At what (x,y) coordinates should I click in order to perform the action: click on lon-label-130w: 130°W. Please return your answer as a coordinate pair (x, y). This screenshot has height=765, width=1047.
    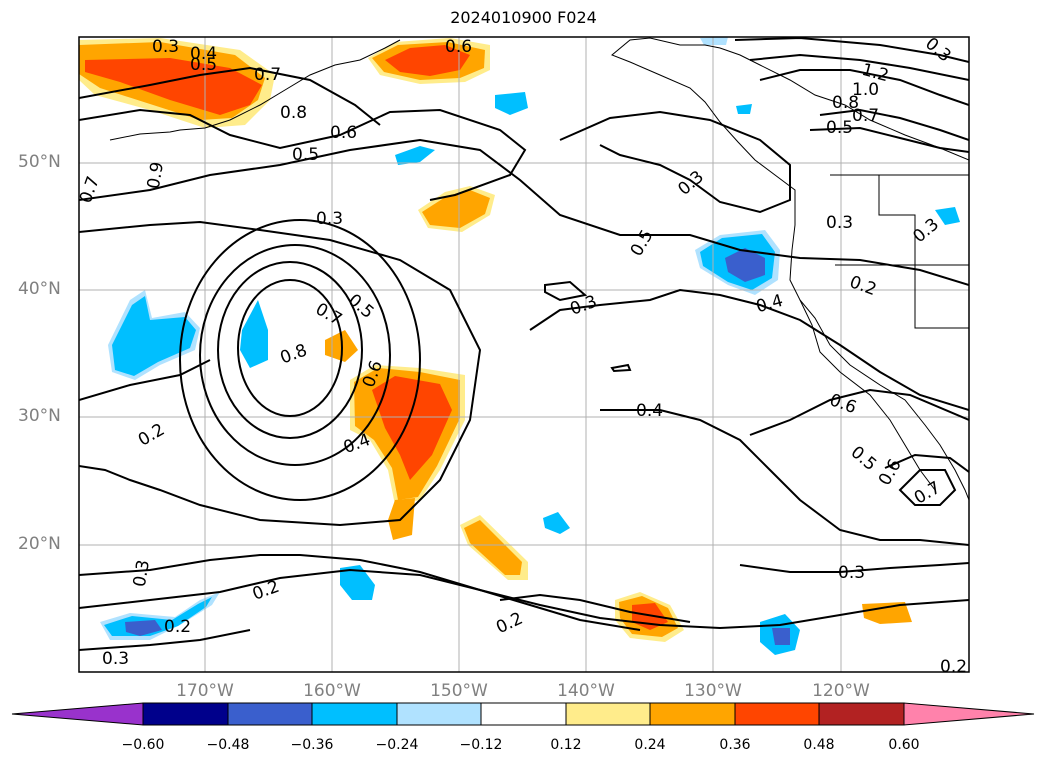
    Looking at the image, I should click on (713, 691).